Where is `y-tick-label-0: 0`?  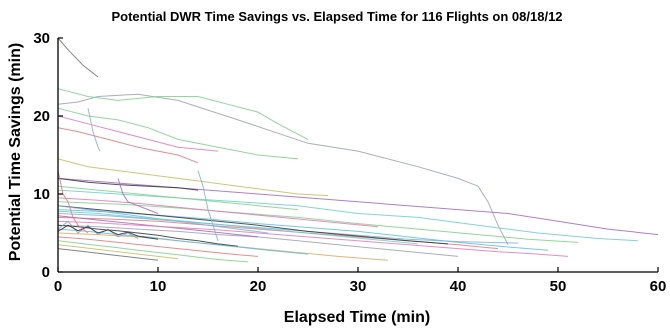 y-tick-label-0: 0 is located at coordinates (46, 272).